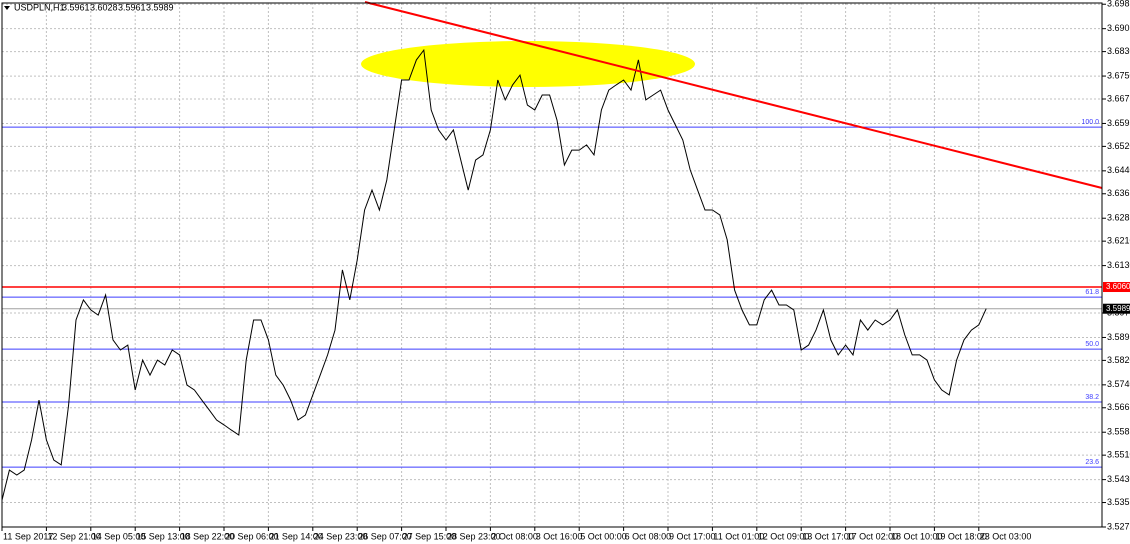  I want to click on x-tick-label: 26 Sep 07:00, so click(385, 536).